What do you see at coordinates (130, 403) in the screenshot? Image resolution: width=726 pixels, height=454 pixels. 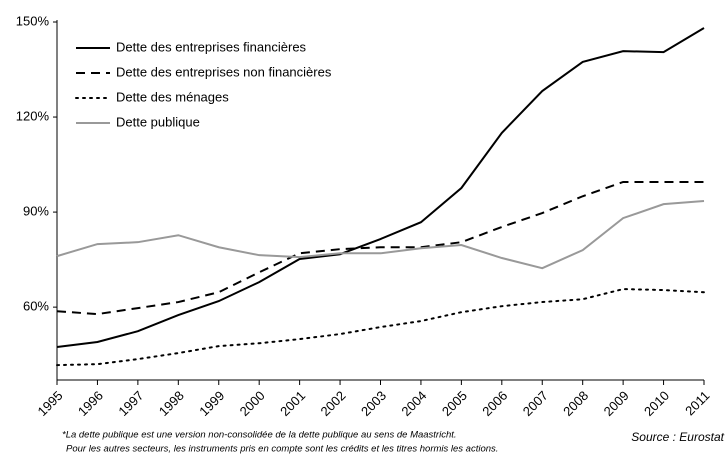 I see `x-tick-label: 1997` at bounding box center [130, 403].